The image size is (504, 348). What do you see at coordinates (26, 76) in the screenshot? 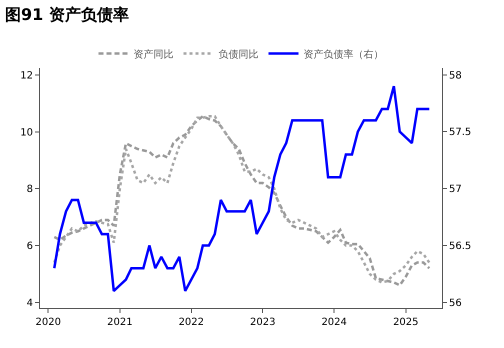
I see `y-tick-label: 12` at bounding box center [26, 76].